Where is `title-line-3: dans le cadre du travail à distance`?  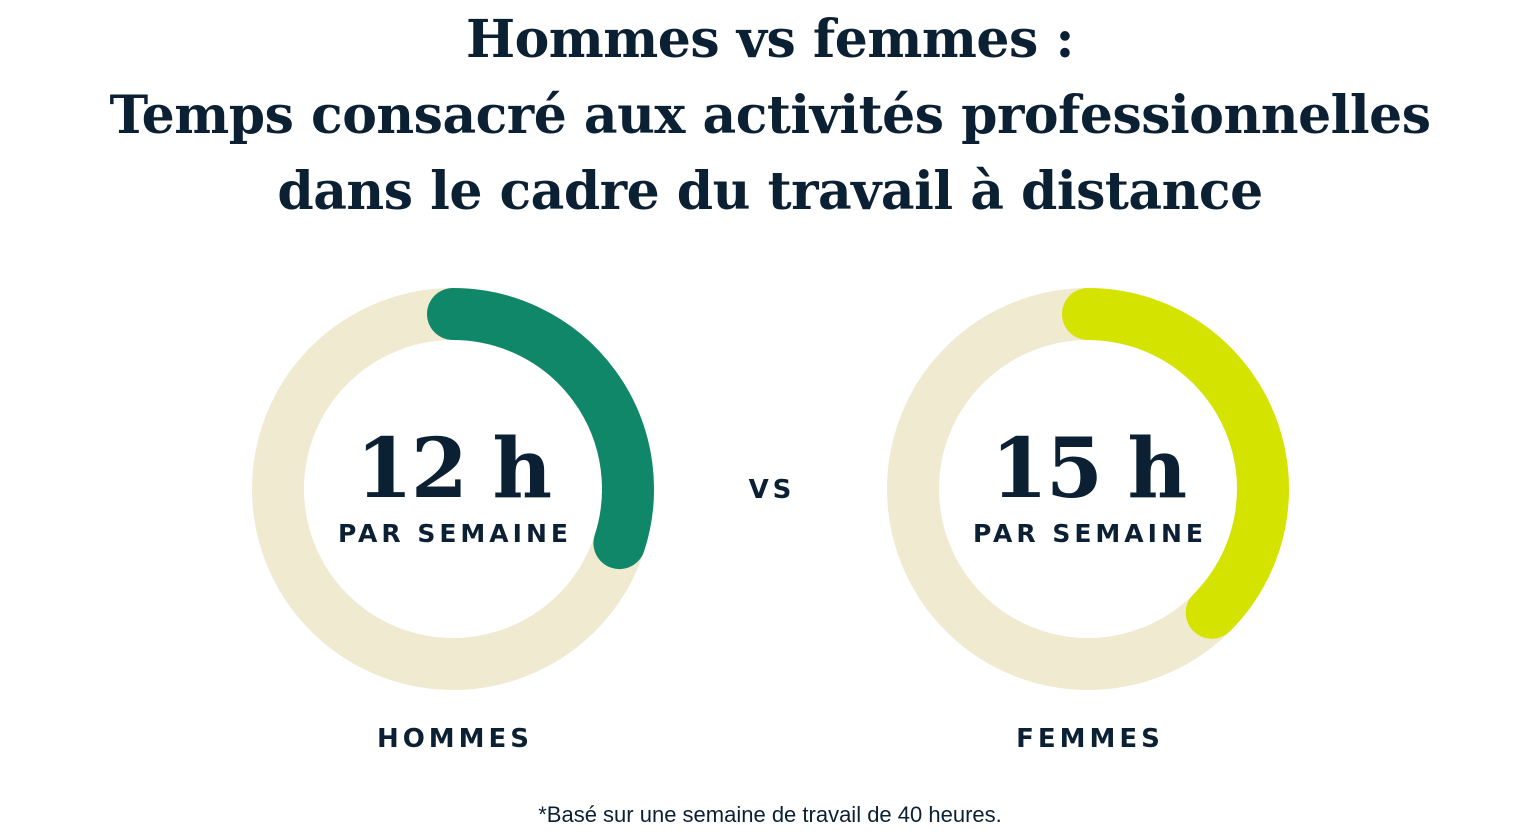 title-line-3: dans le cadre du travail à distance is located at coordinates (770, 191).